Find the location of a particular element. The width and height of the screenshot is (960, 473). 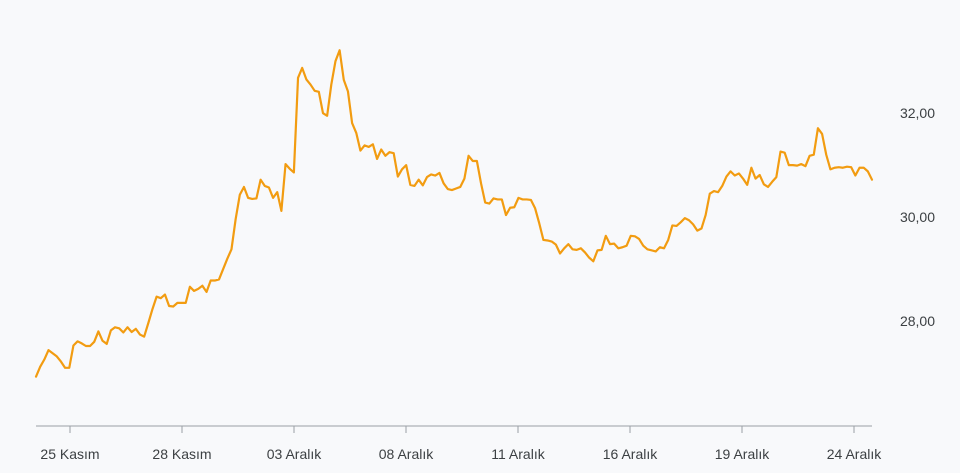

y-tick-label: 28,00 is located at coordinates (917, 321).